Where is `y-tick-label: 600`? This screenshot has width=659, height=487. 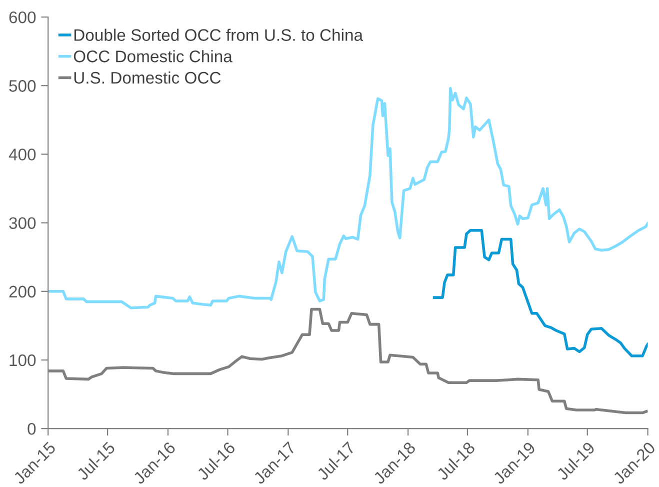
y-tick-label: 600 is located at coordinates (22, 17).